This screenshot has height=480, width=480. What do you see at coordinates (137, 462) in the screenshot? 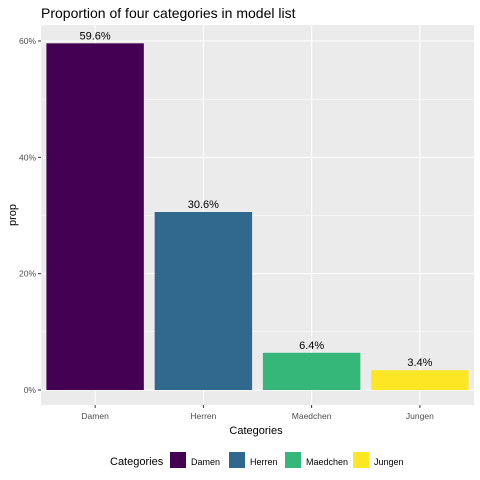
I see `legend-title: Categories` at bounding box center [137, 462].